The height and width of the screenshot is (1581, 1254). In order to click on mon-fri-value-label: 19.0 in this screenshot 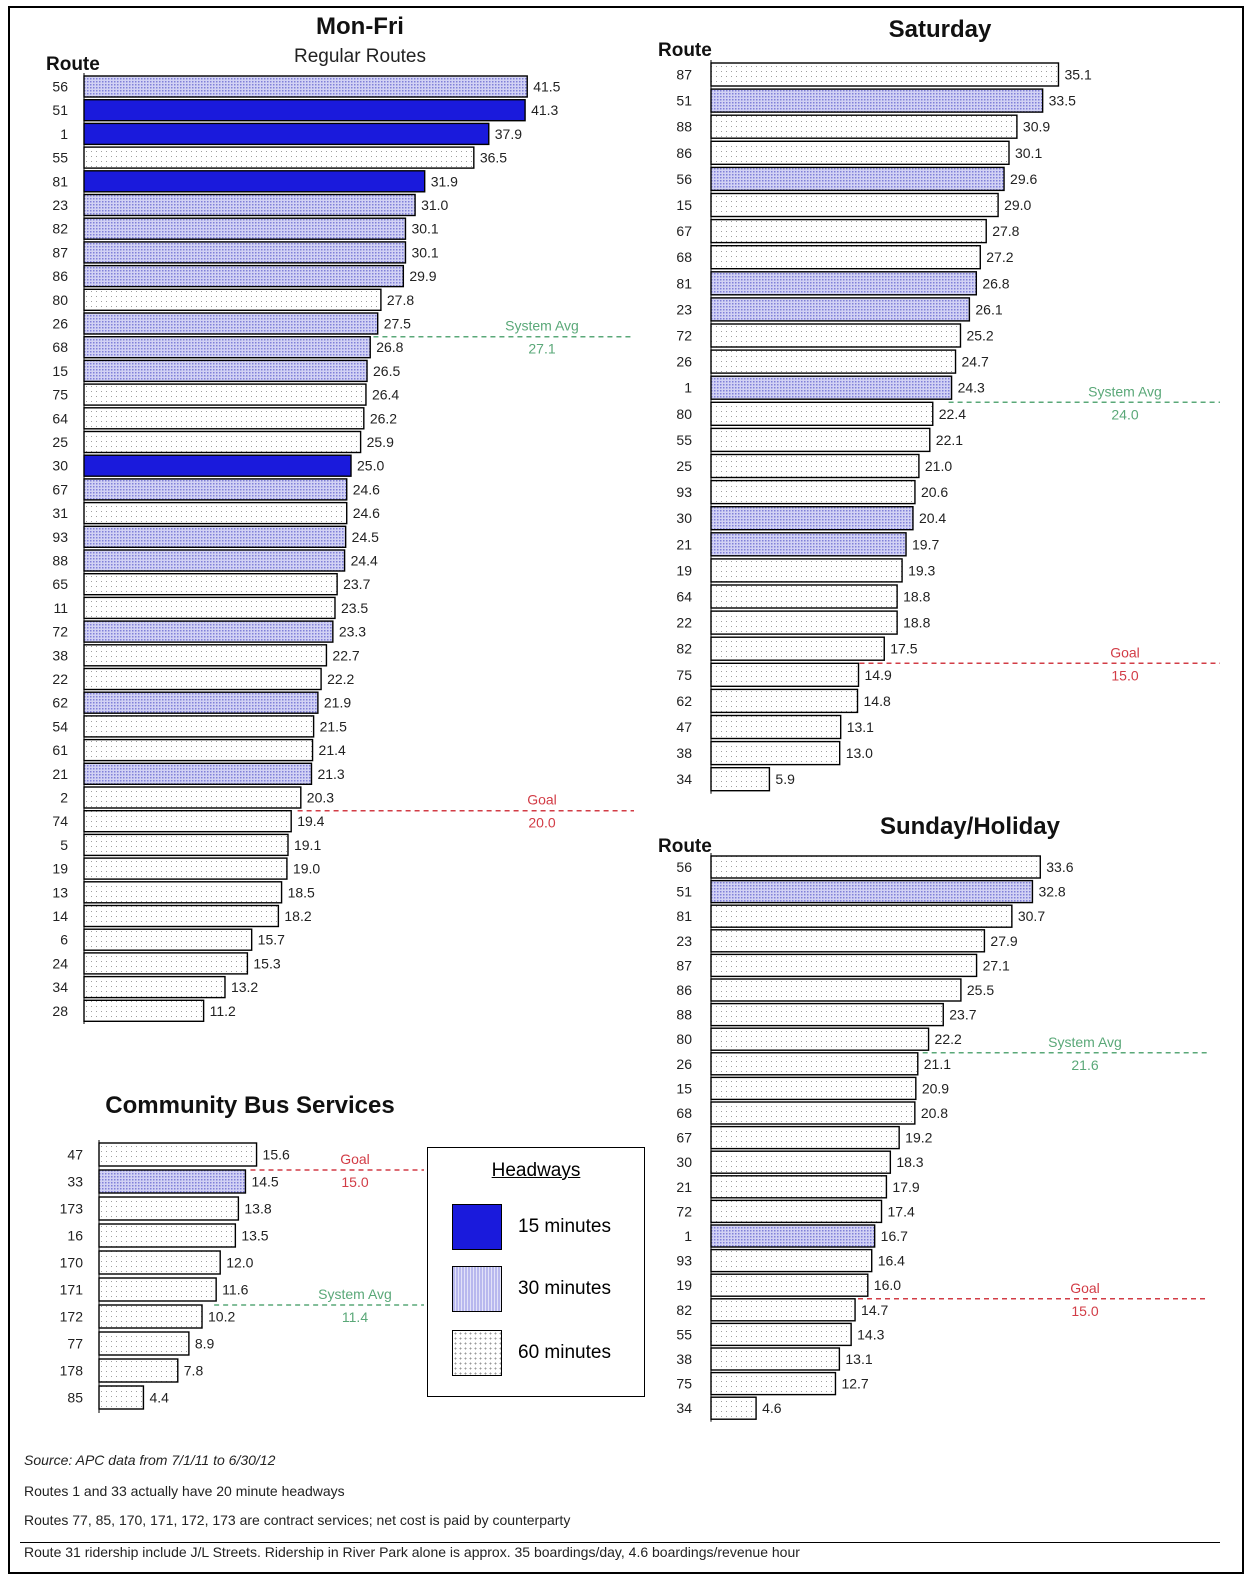, I will do `click(306, 869)`.